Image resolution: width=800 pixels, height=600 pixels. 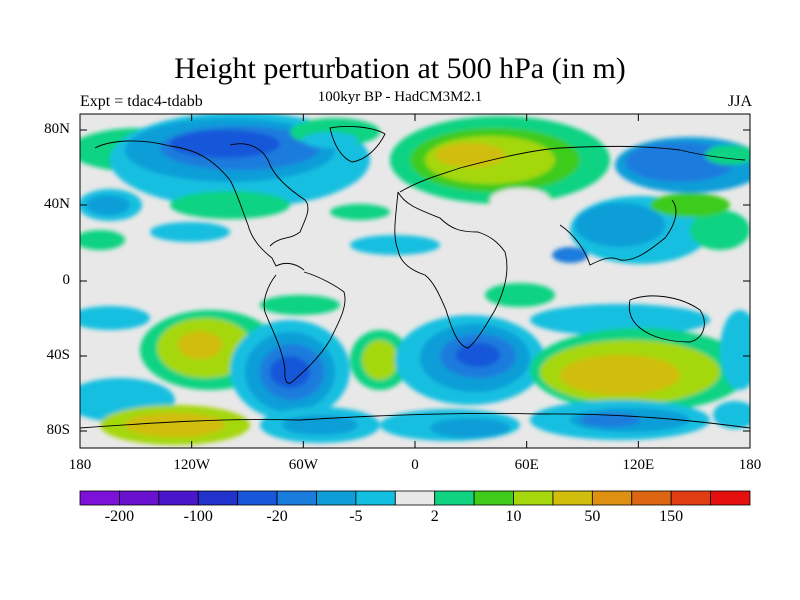 I want to click on chart-subtitle: 100kyr BP - HadCM3M2.1, so click(x=400, y=97).